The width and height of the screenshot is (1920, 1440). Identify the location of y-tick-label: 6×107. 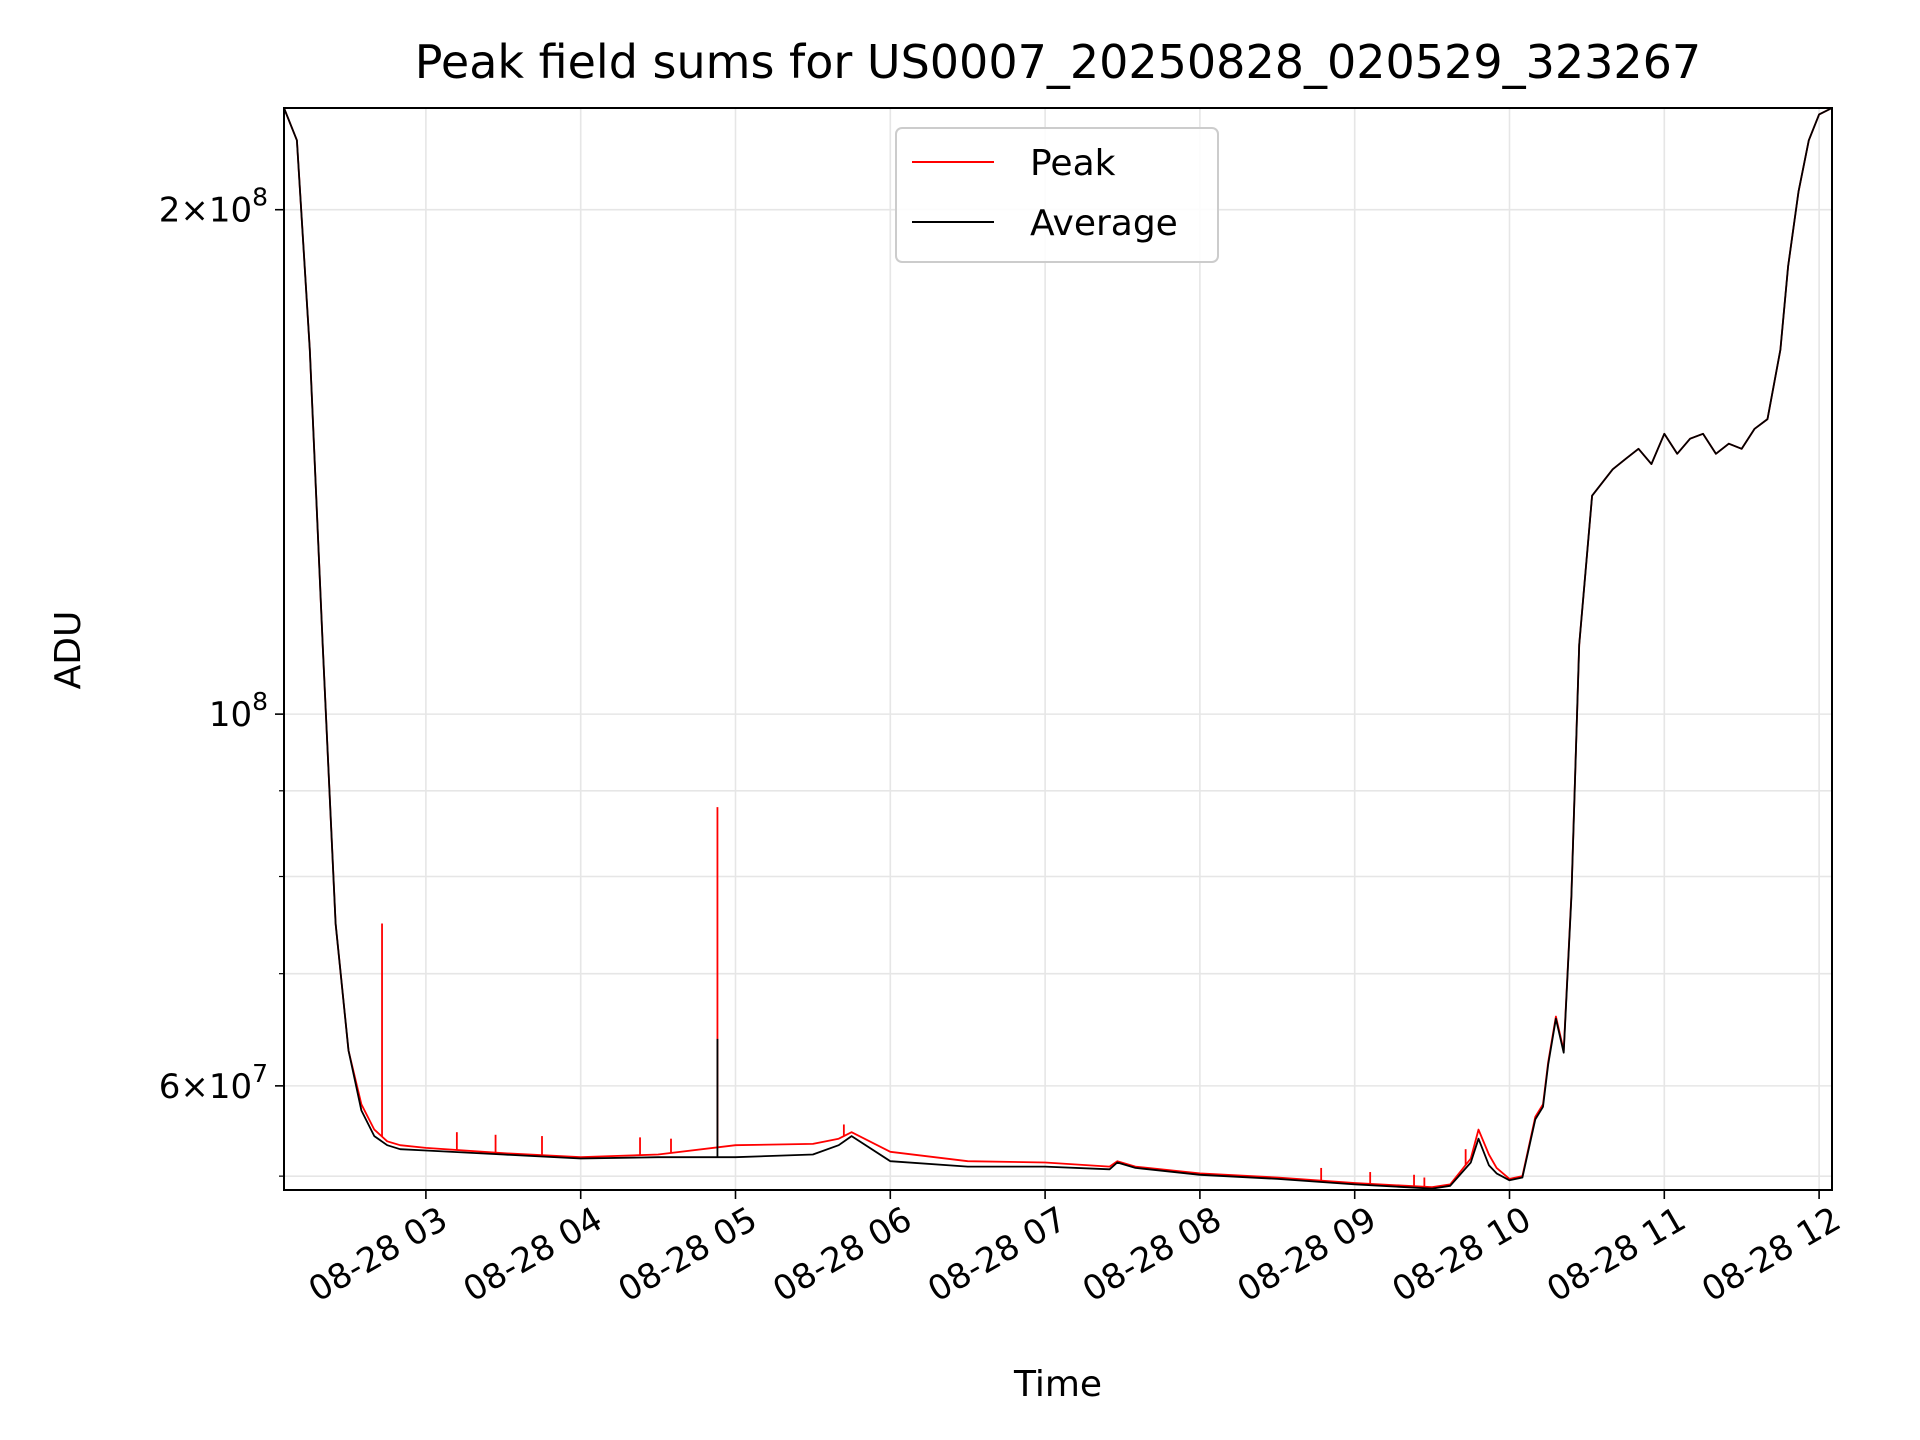
(213, 1083).